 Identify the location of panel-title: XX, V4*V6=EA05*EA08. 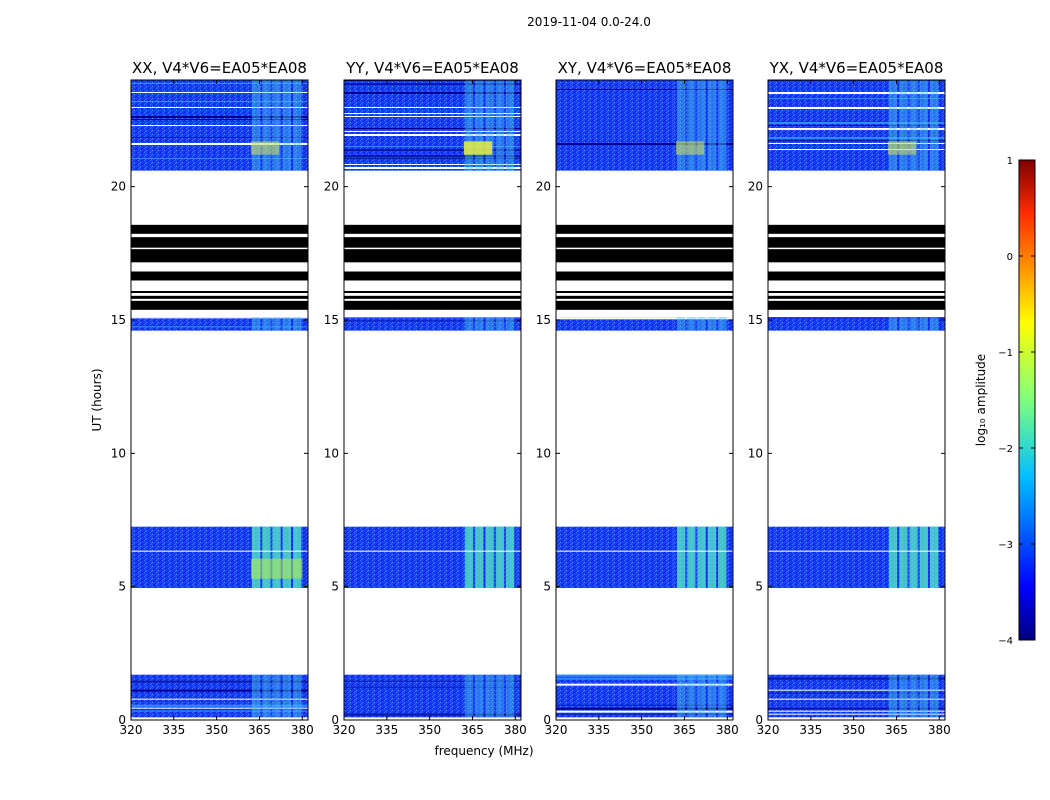
(219, 68).